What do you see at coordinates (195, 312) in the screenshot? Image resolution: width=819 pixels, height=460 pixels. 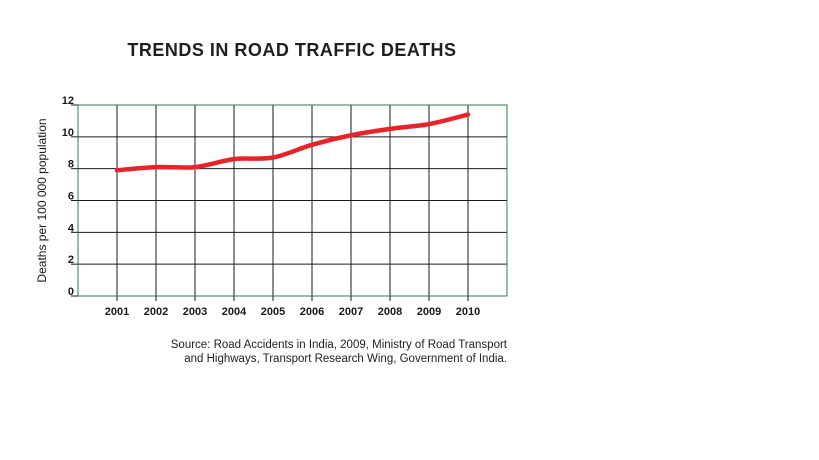 I see `x-tick-label: 2003` at bounding box center [195, 312].